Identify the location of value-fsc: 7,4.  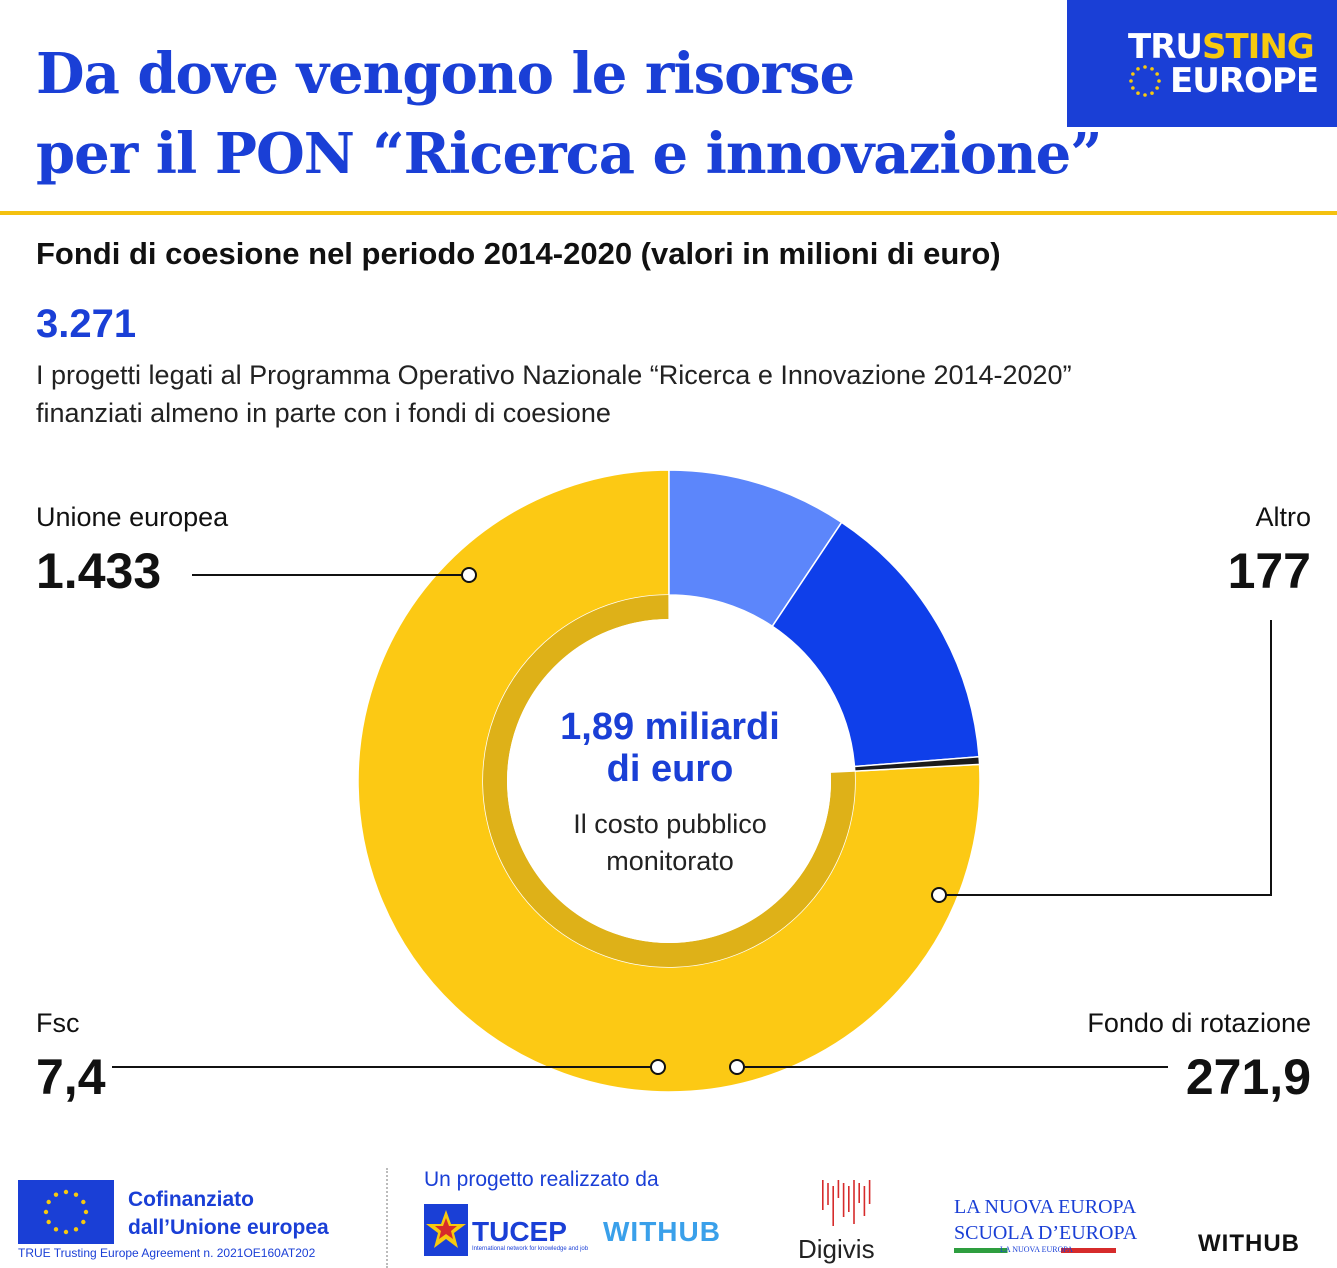
(71, 1077).